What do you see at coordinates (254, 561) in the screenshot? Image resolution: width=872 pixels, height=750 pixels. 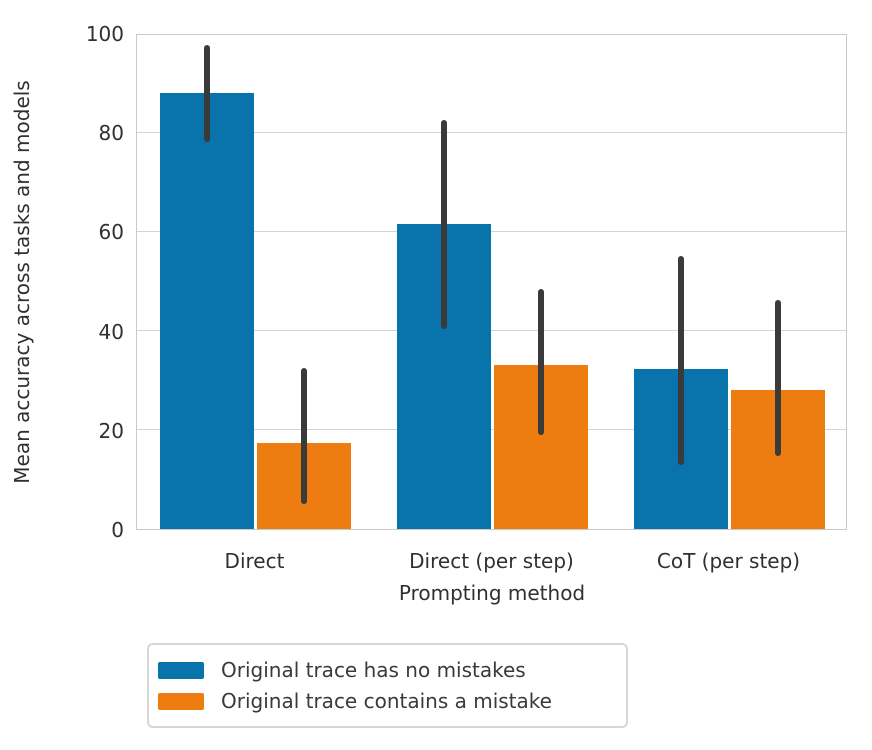 I see `x-tick-label-1: Direct` at bounding box center [254, 561].